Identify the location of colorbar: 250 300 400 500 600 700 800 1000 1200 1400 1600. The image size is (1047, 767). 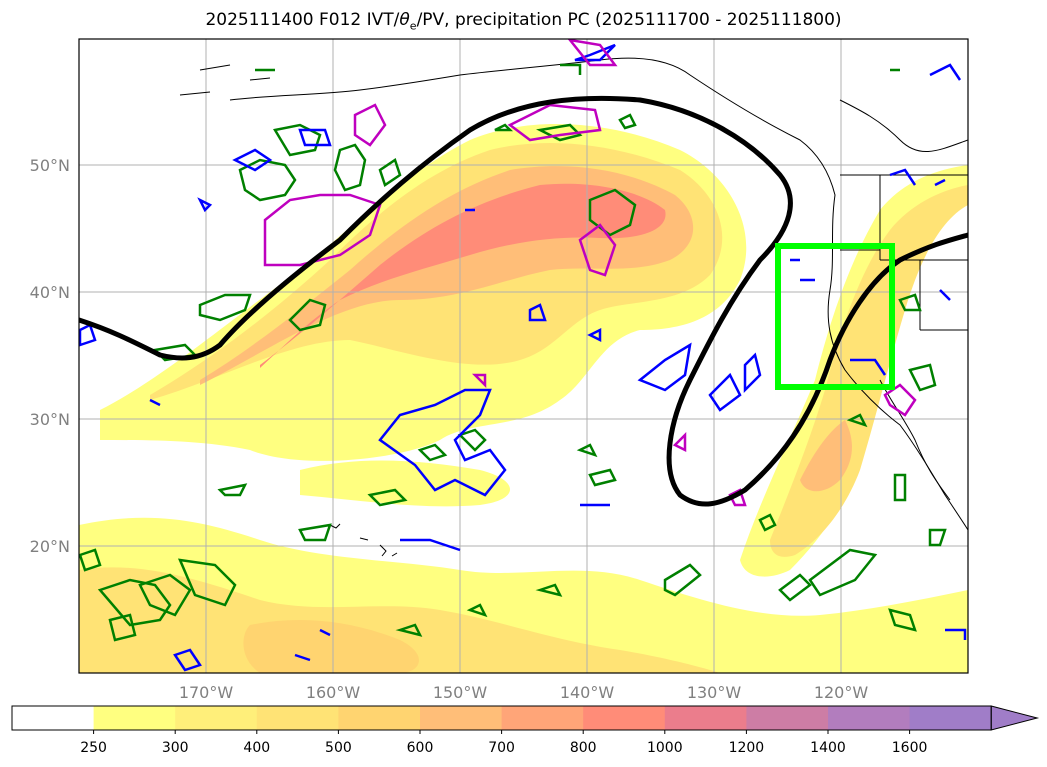
(525, 730).